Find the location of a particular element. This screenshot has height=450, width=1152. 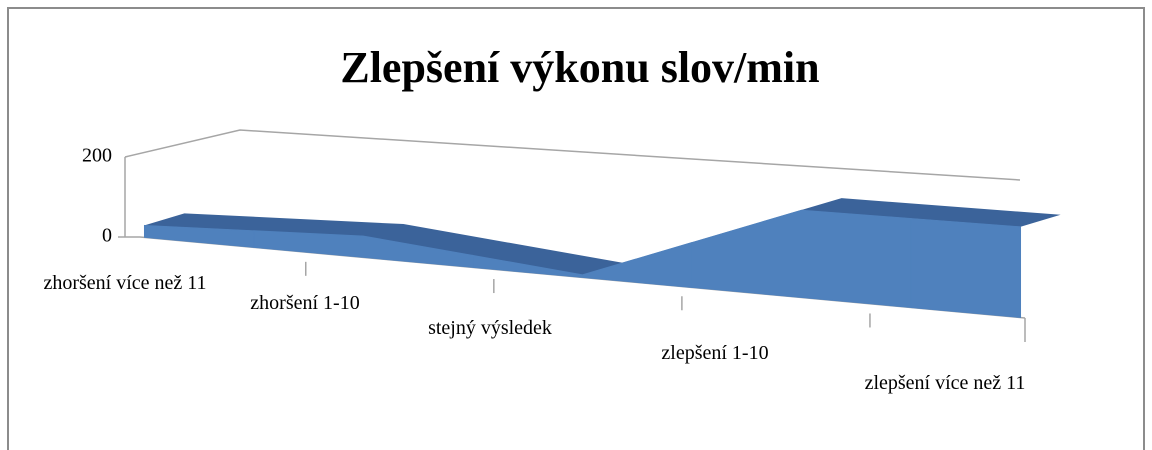

chart-title: Zlepšení výkonu slov/min is located at coordinates (579, 67).